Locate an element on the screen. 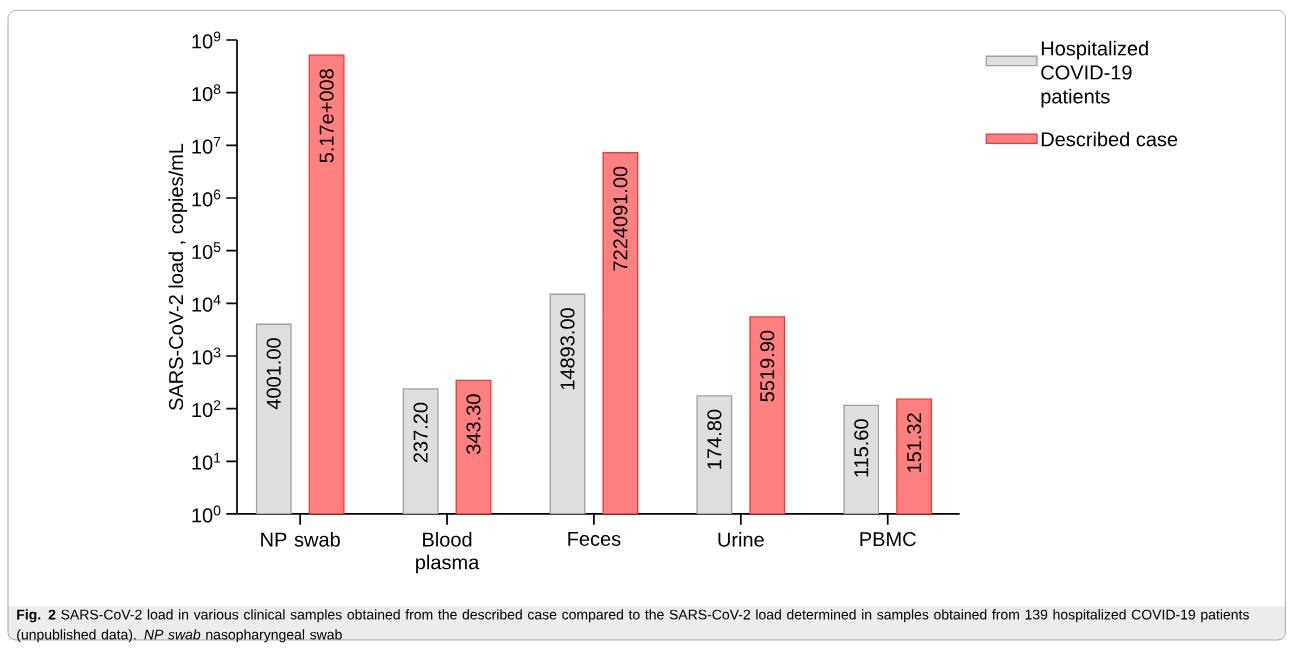  data-label: 5519.90 is located at coordinates (767, 366).